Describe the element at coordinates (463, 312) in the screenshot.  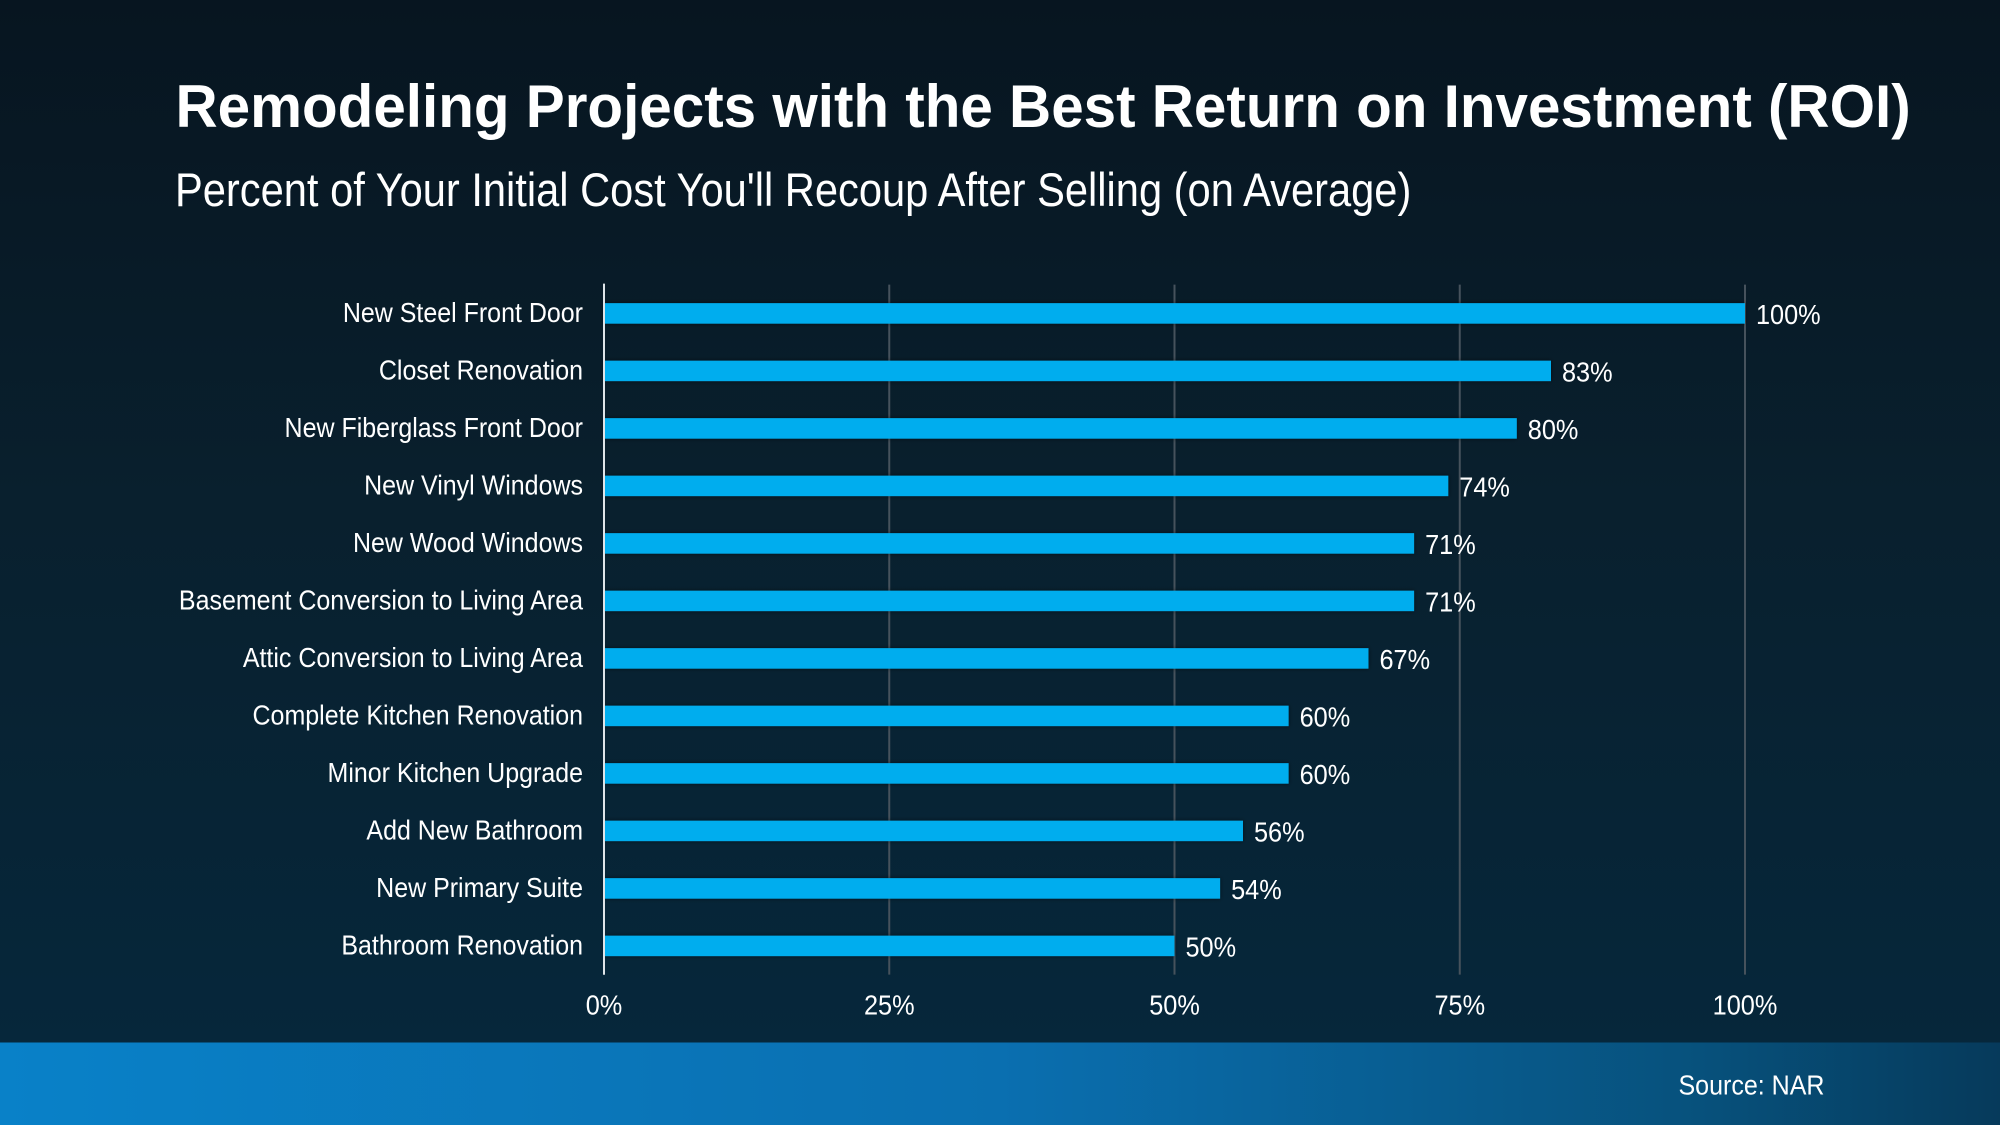
I see `svg-text: New Steel Front Door` at that location.